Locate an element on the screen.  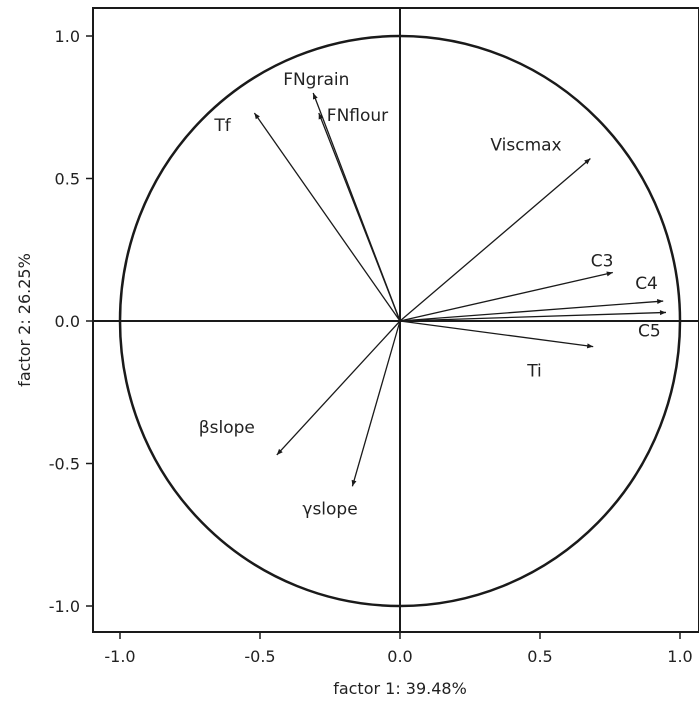
vector-label: C5 is located at coordinates (649, 331).